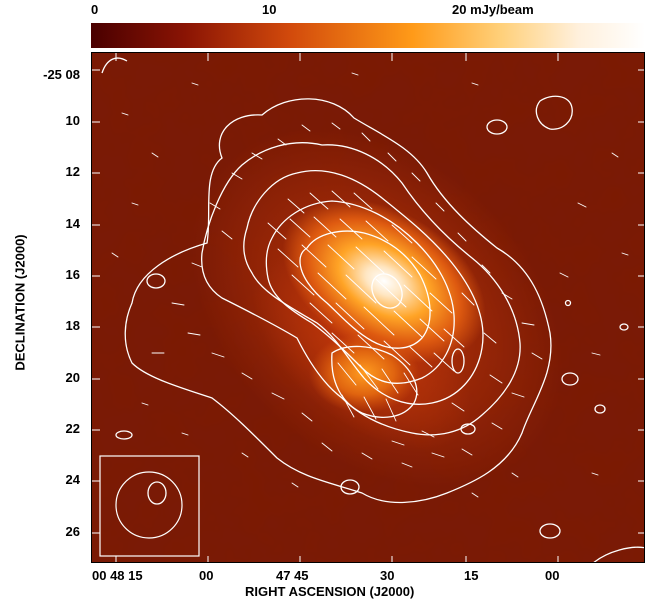  What do you see at coordinates (72, 171) in the screenshot?
I see `y-tick-label: 12` at bounding box center [72, 171].